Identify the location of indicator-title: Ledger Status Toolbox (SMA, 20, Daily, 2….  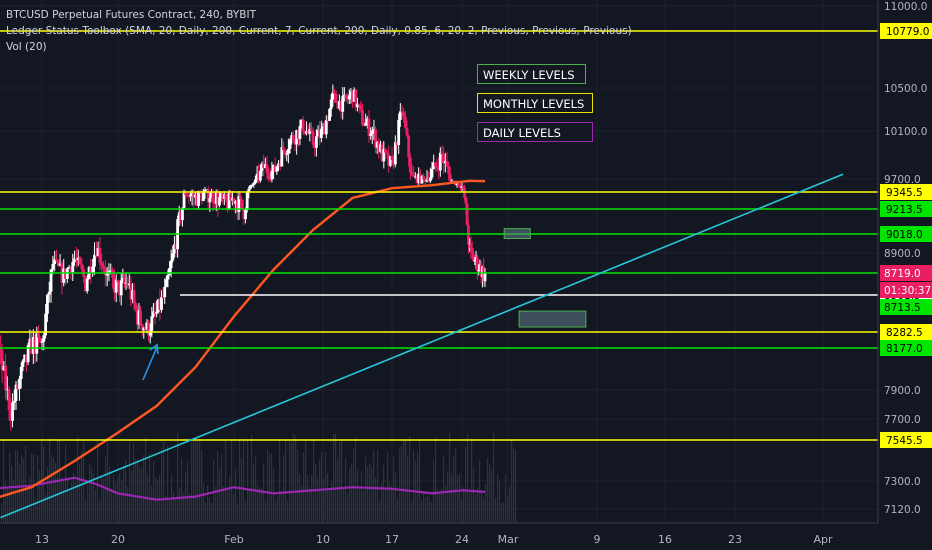
(319, 31).